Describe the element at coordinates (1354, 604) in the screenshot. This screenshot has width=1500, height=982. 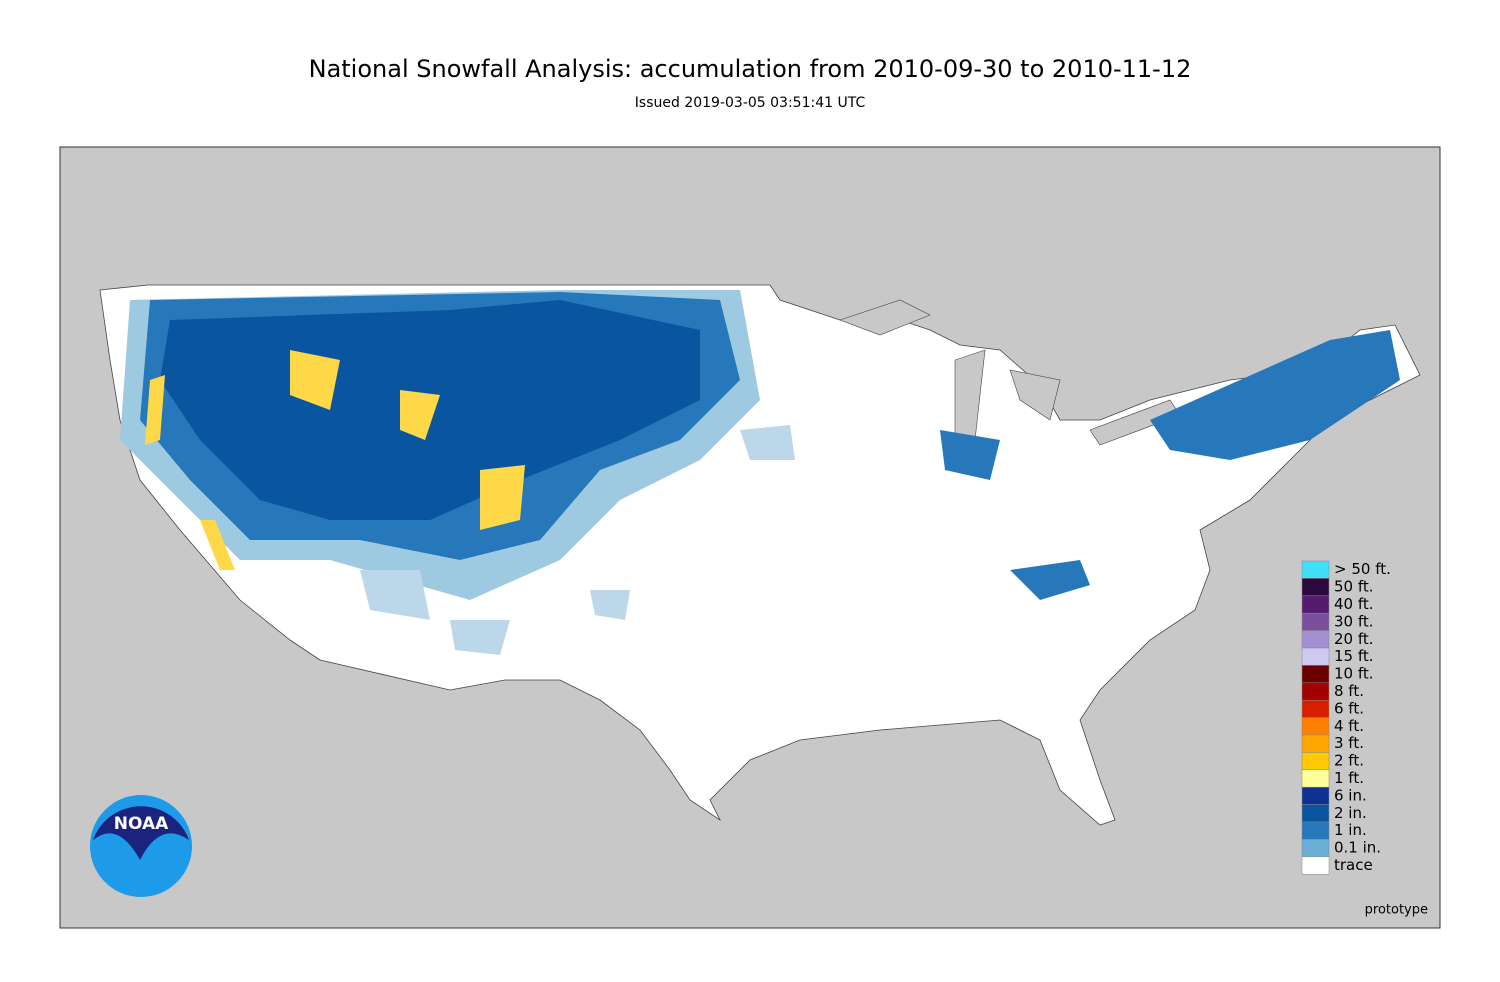
I see `legend-label: 40 ft.` at that location.